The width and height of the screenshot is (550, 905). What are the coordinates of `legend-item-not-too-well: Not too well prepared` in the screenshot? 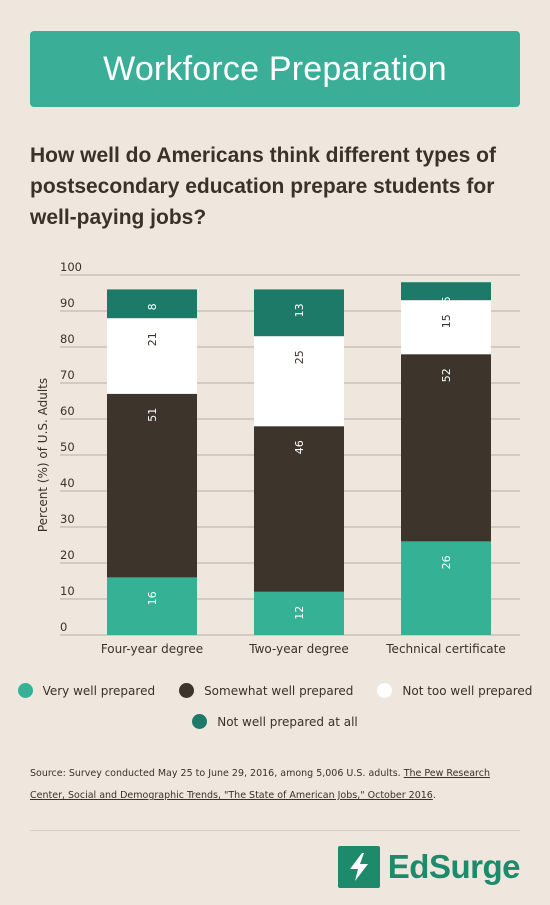 It's located at (454, 690).